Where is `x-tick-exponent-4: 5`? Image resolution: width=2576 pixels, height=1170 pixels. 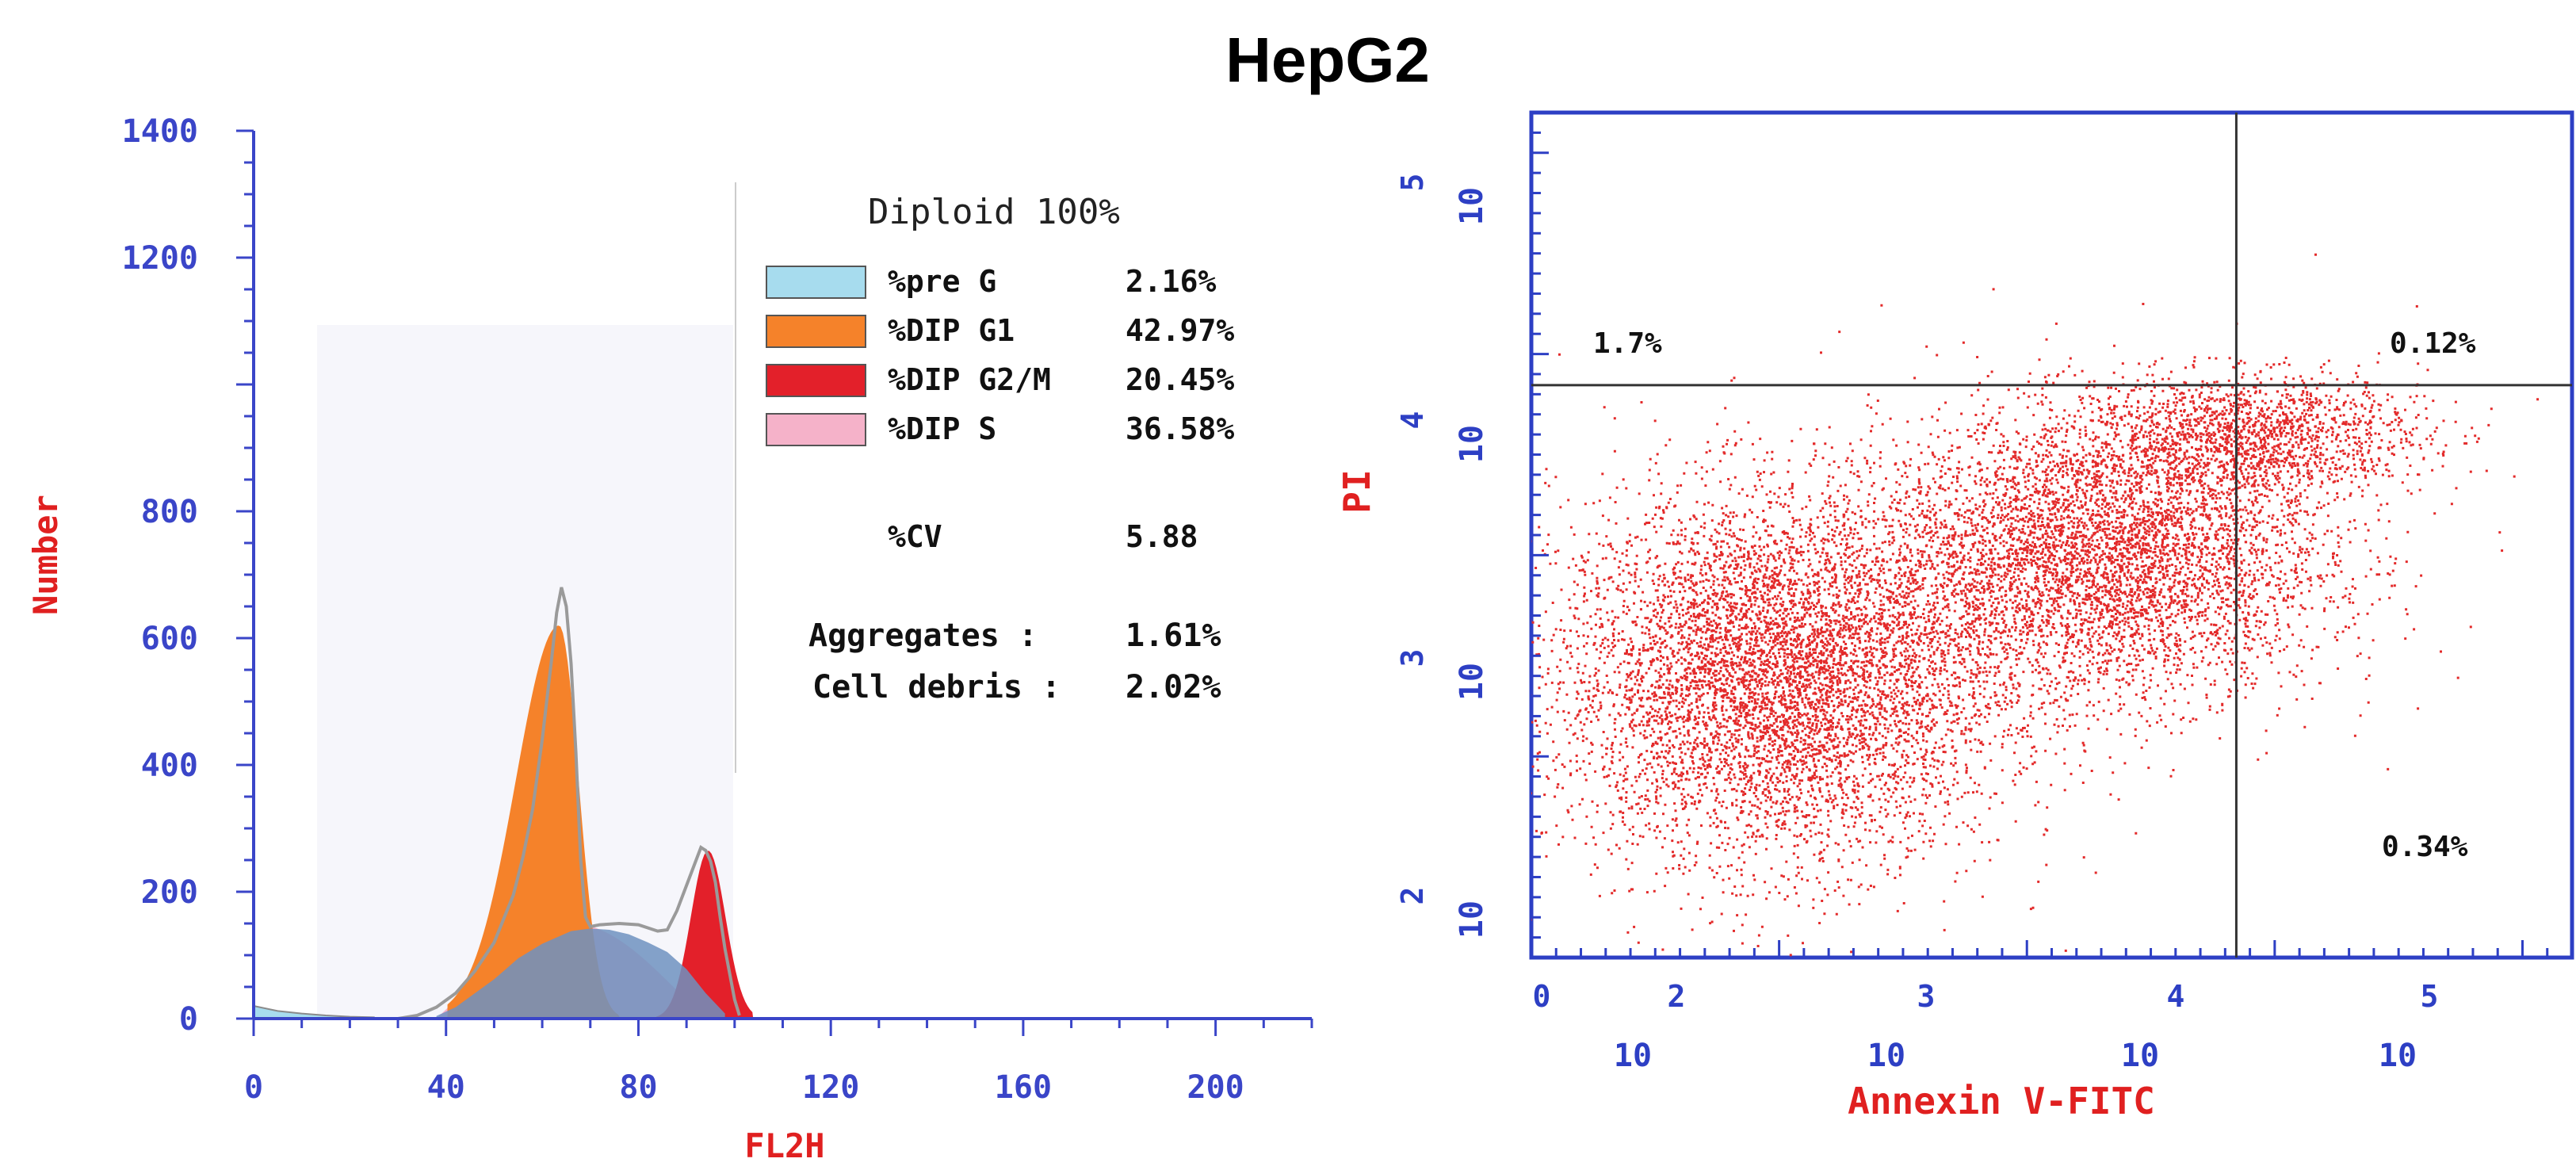 x-tick-exponent-4: 5 is located at coordinates (2430, 997).